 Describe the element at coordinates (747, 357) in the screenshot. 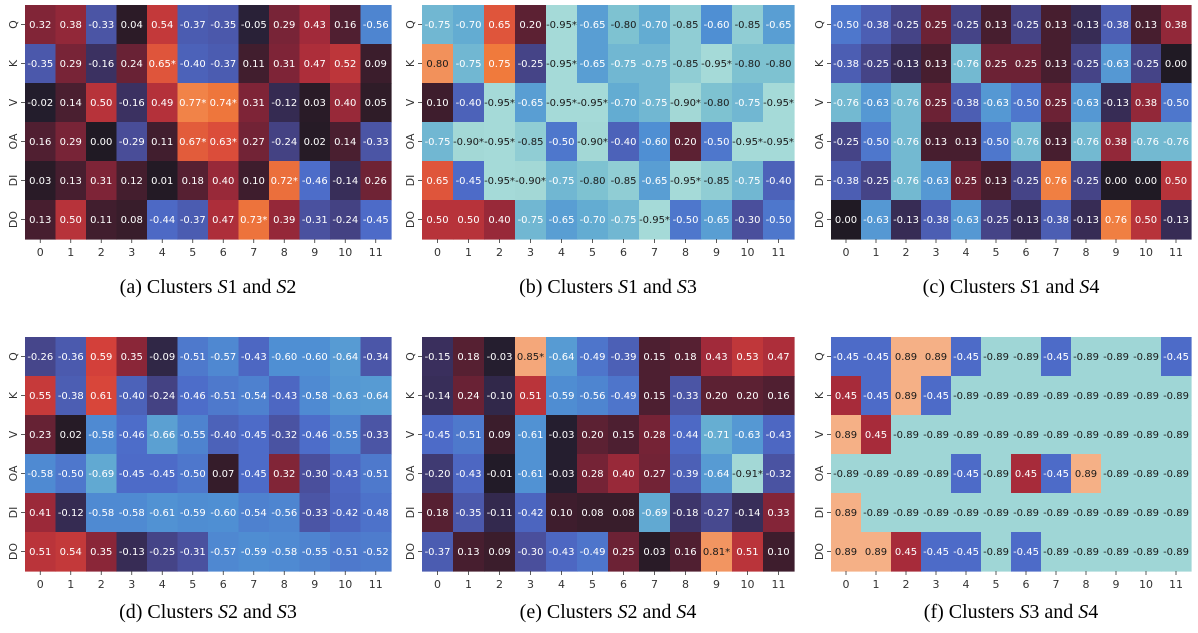

I see `cell-label: 0.53` at that location.